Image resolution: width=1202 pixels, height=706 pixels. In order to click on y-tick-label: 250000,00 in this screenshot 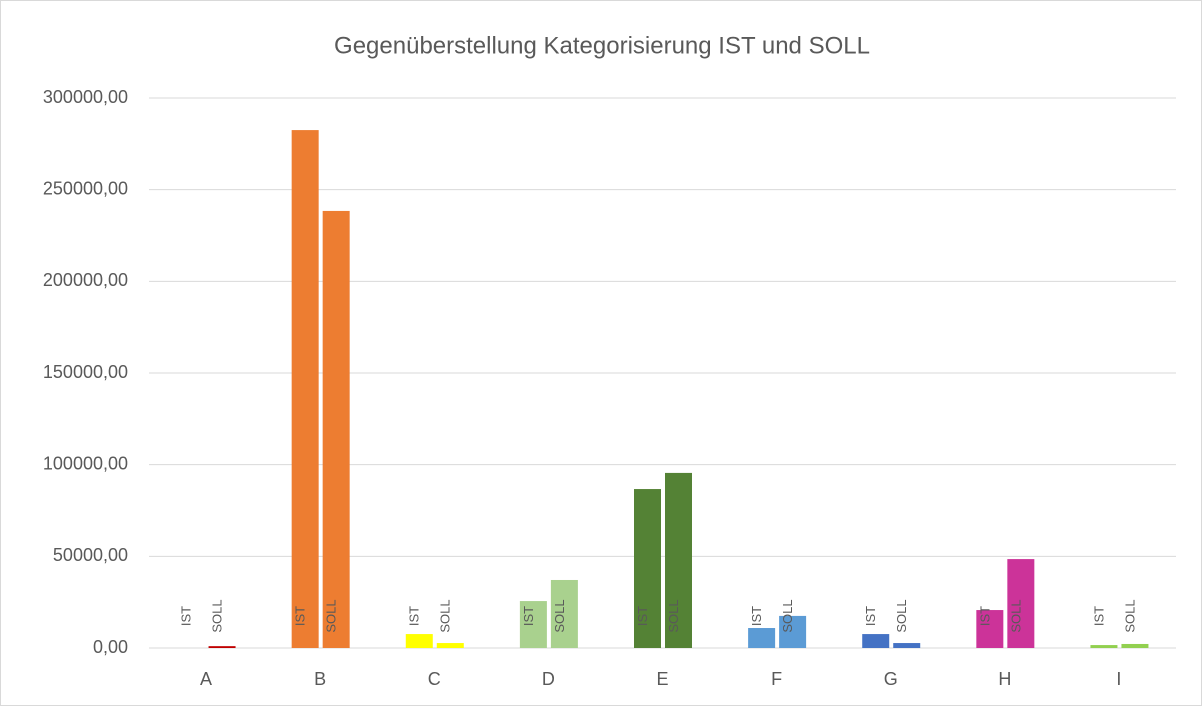, I will do `click(85, 188)`.